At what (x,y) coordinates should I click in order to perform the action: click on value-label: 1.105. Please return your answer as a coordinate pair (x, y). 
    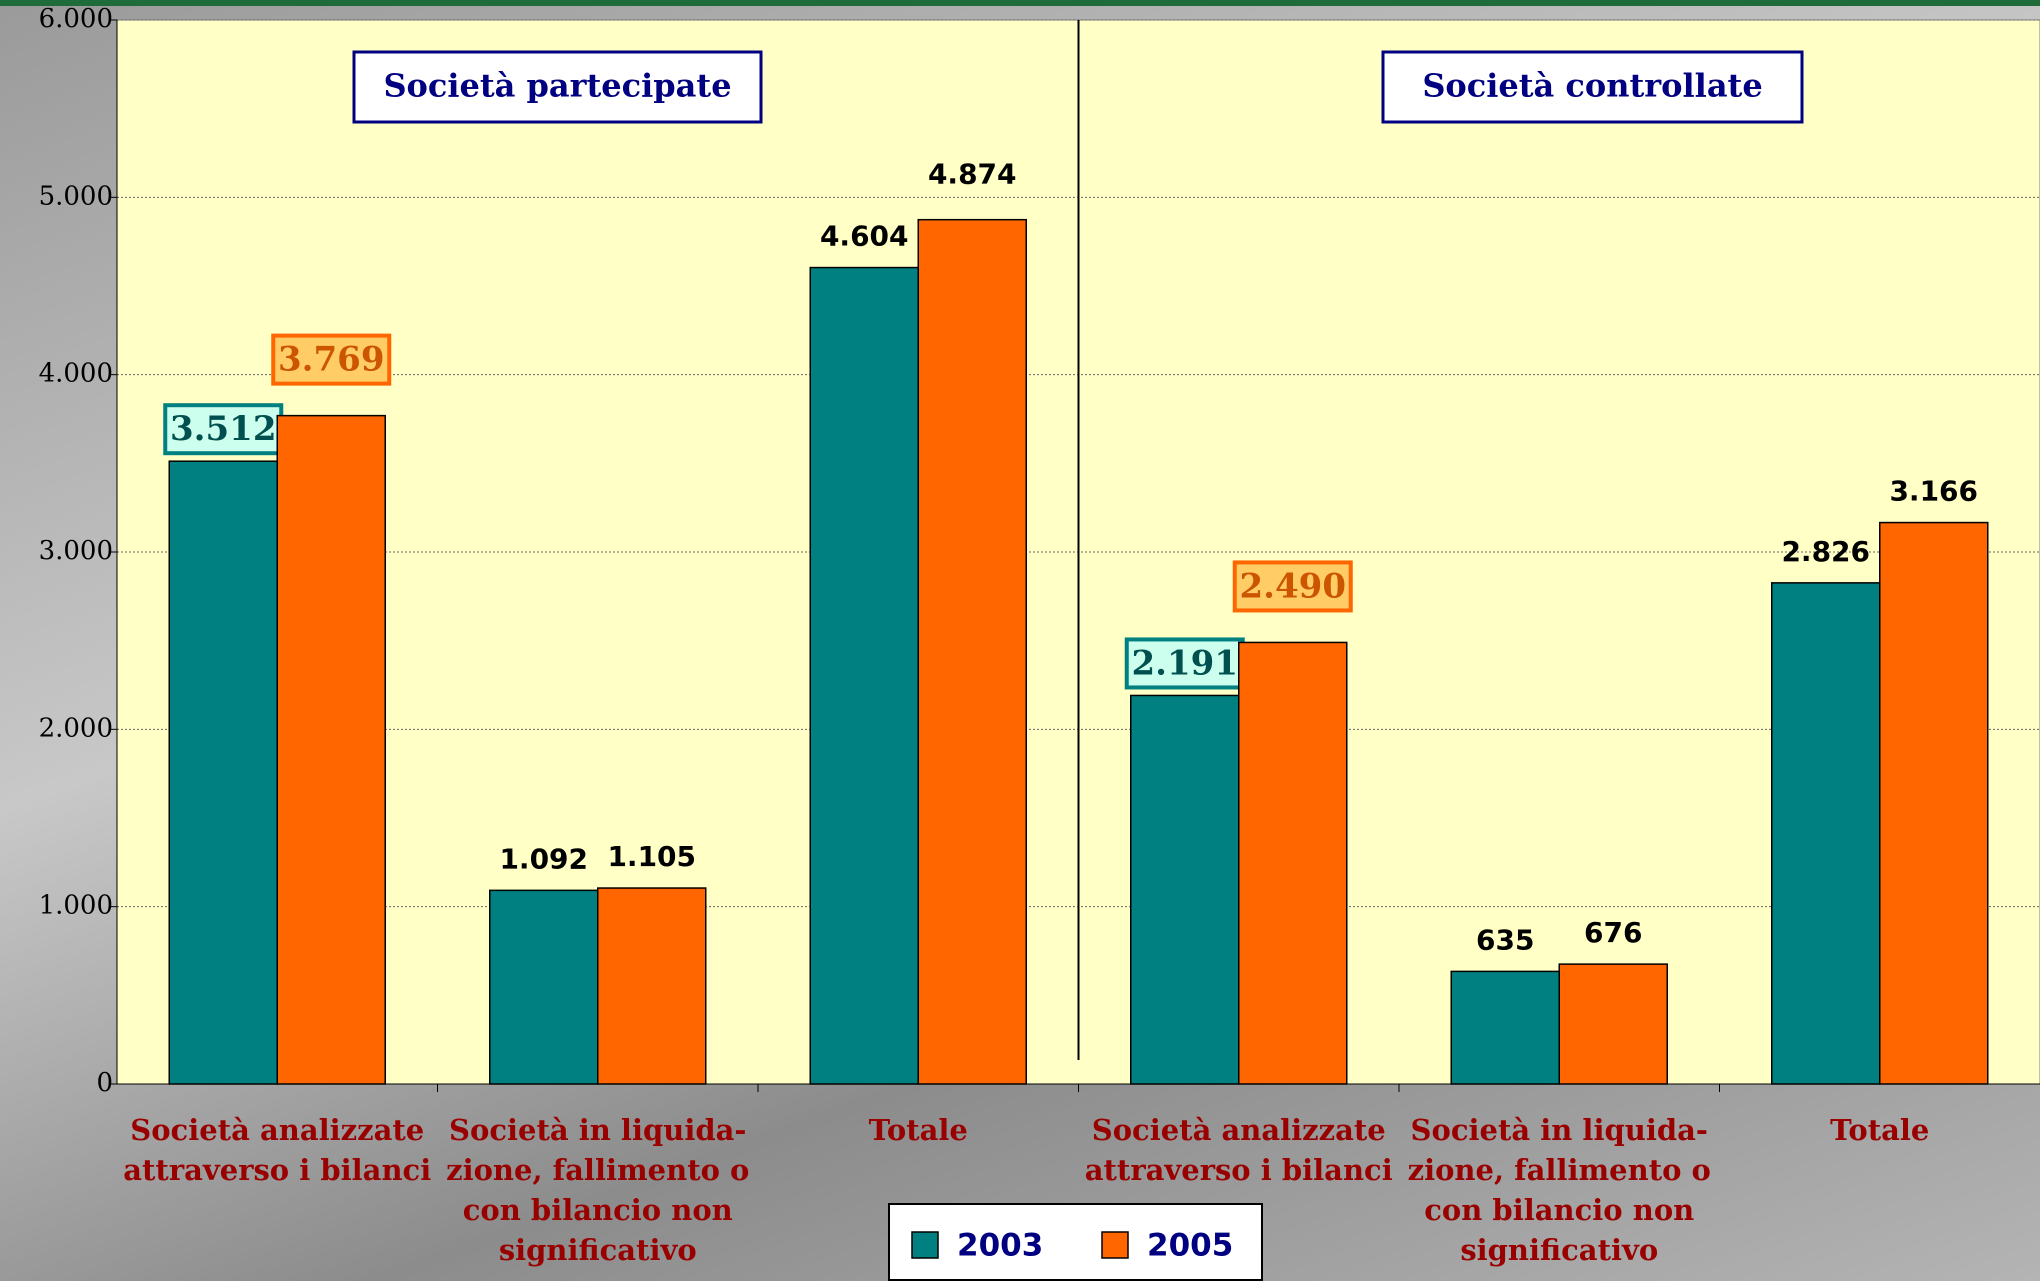
    Looking at the image, I should click on (651, 856).